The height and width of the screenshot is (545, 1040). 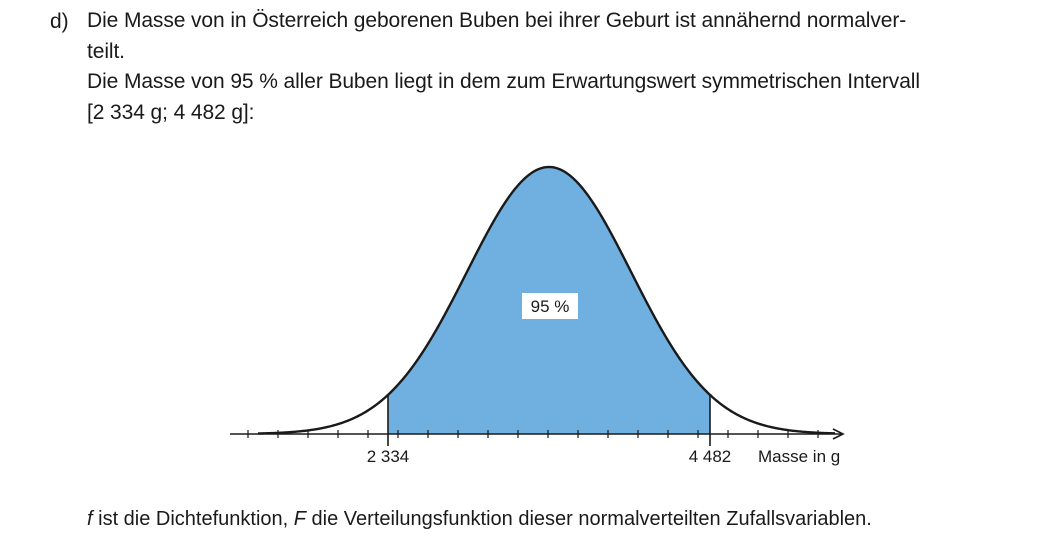 I want to click on x-axis-arrow, so click(x=838, y=434).